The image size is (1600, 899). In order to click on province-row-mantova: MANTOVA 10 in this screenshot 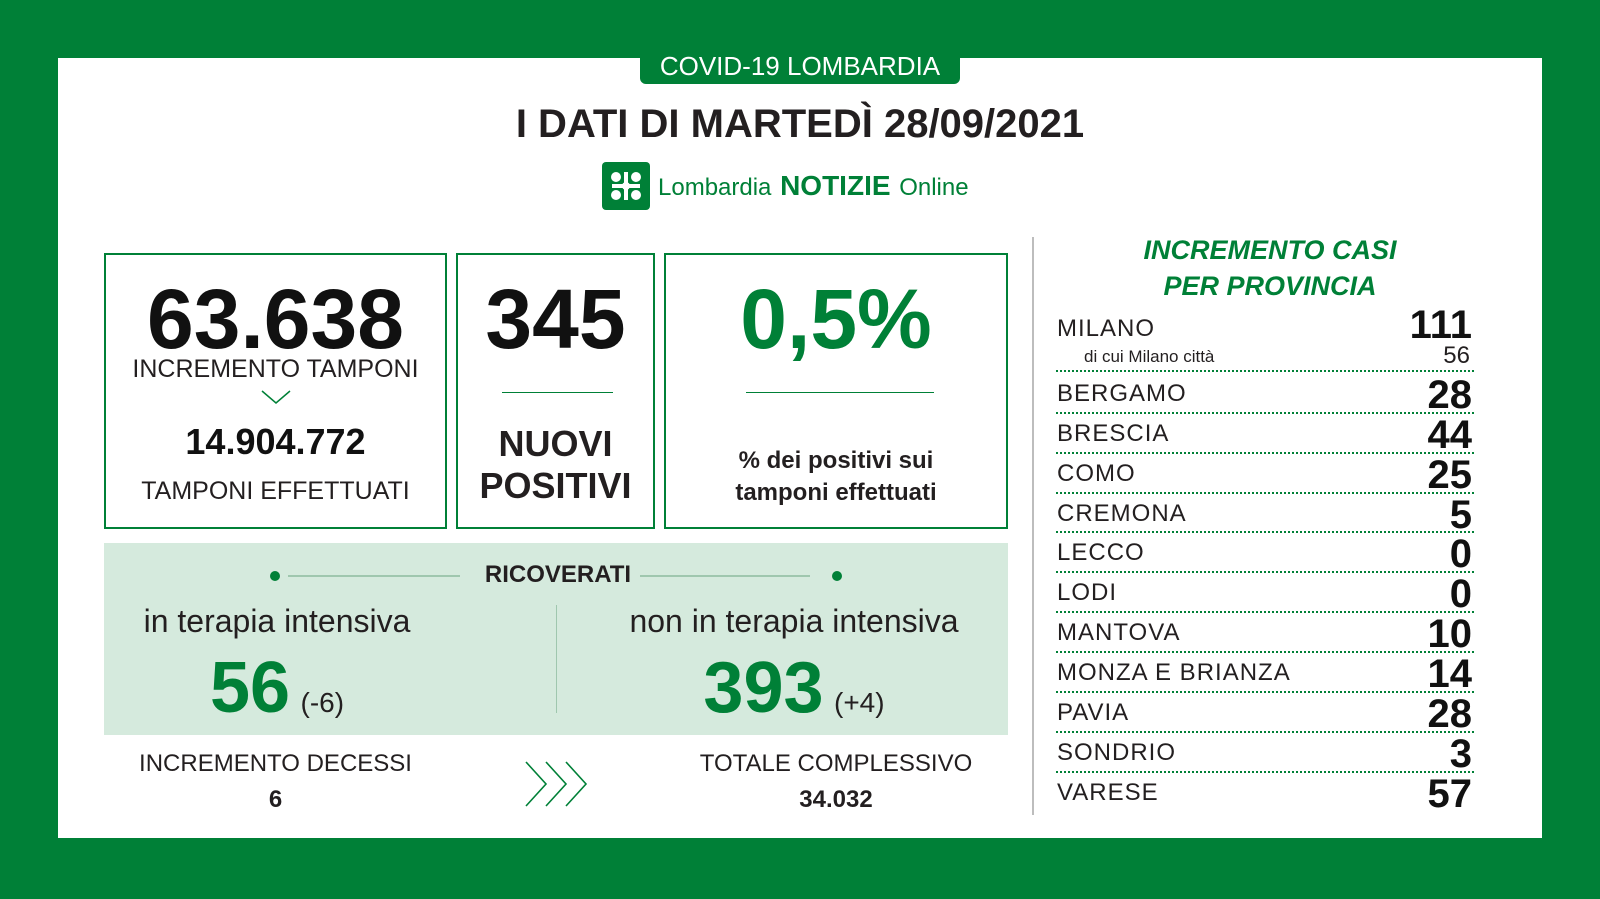, I will do `click(1265, 633)`.